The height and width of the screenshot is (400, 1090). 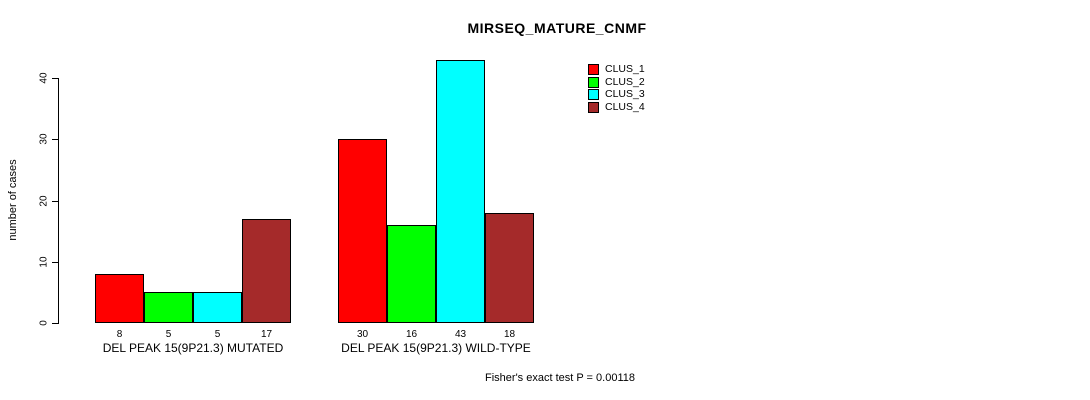 What do you see at coordinates (557, 28) in the screenshot?
I see `chart-title: MIRSEQ_MATURE_CNMF` at bounding box center [557, 28].